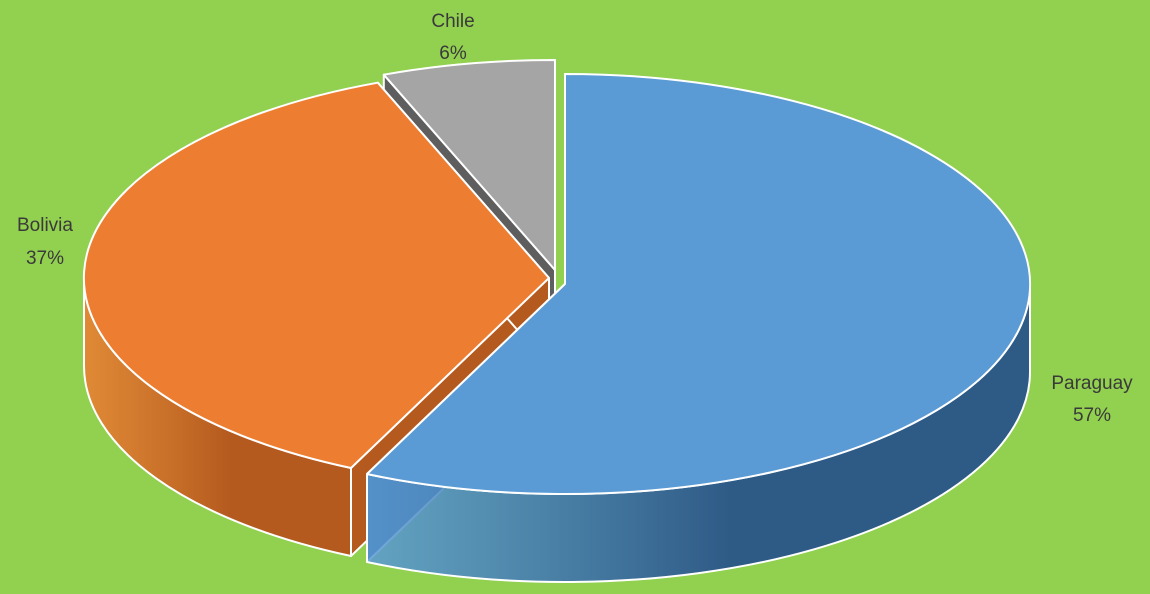  What do you see at coordinates (45, 258) in the screenshot?
I see `label-bolivia-value: 37%` at bounding box center [45, 258].